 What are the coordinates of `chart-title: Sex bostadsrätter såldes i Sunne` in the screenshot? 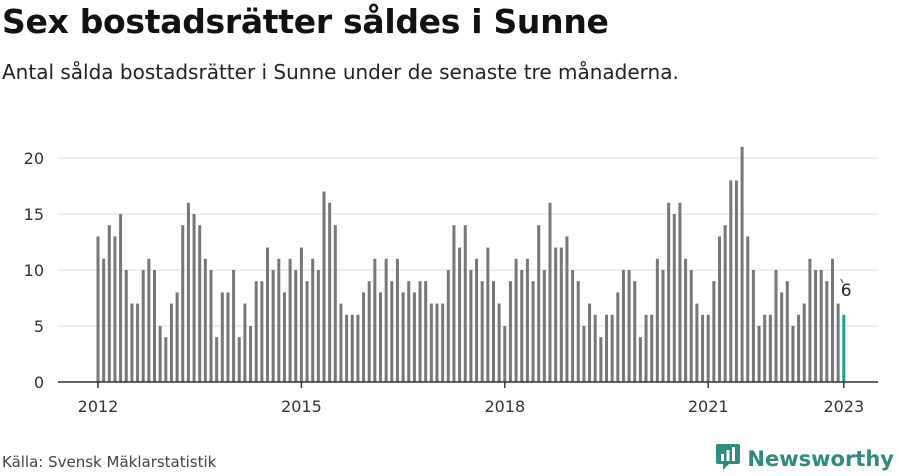 It's located at (305, 21).